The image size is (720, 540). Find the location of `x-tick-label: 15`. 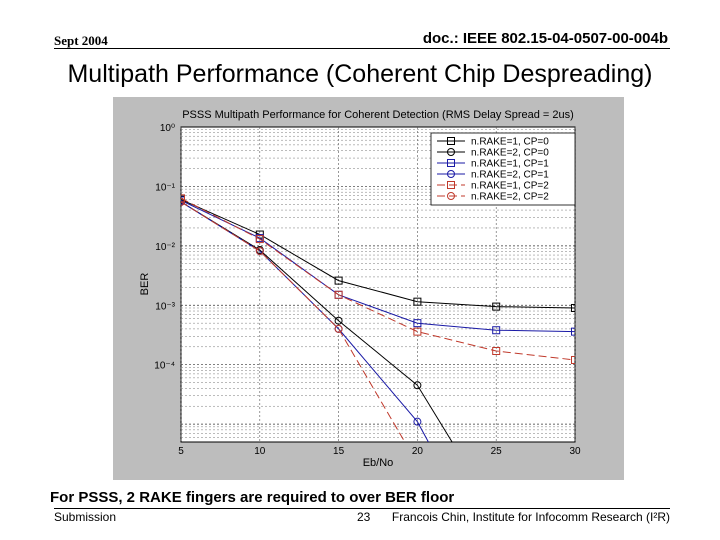

x-tick-label: 15 is located at coordinates (339, 451).